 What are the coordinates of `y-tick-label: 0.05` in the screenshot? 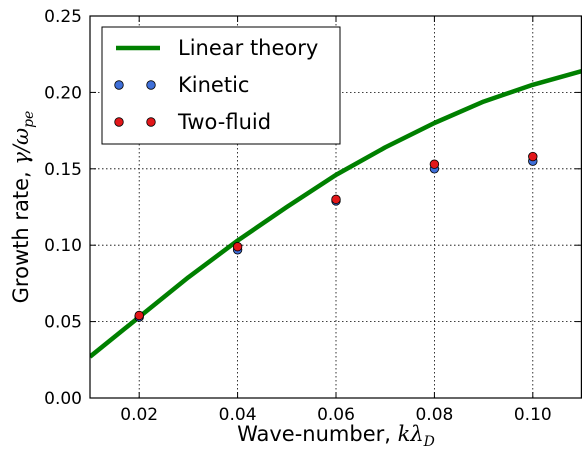 It's located at (63, 323).